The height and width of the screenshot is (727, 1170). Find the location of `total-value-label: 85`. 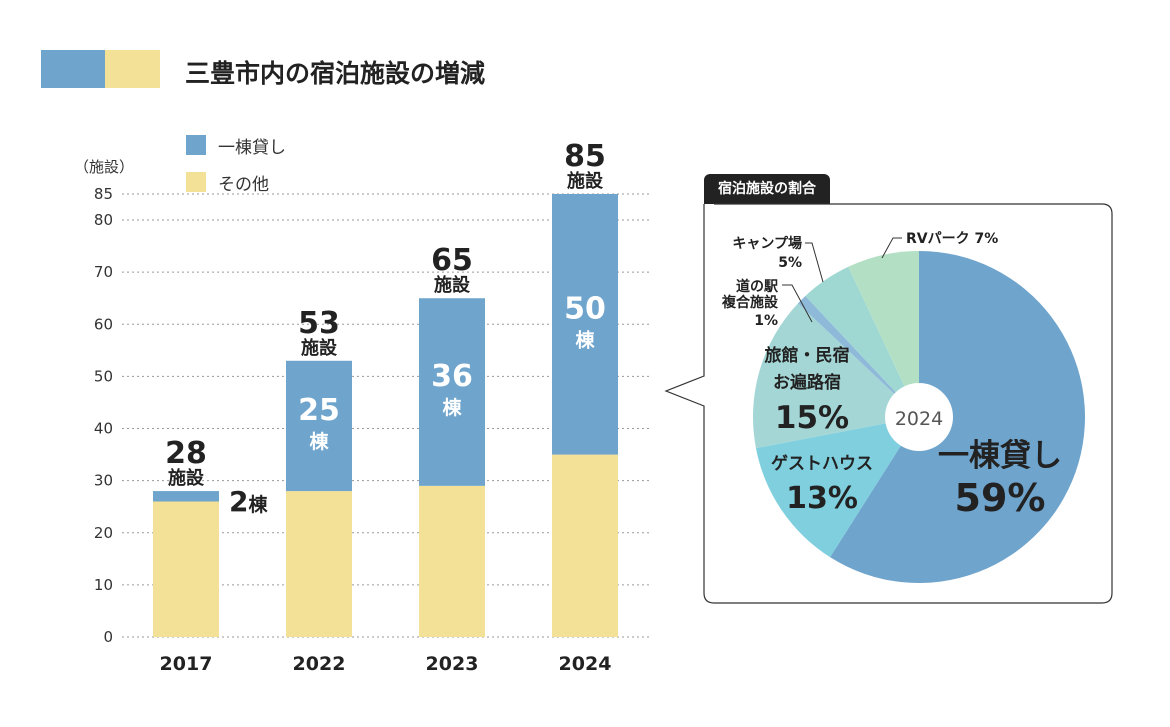

total-value-label: 85 is located at coordinates (585, 156).